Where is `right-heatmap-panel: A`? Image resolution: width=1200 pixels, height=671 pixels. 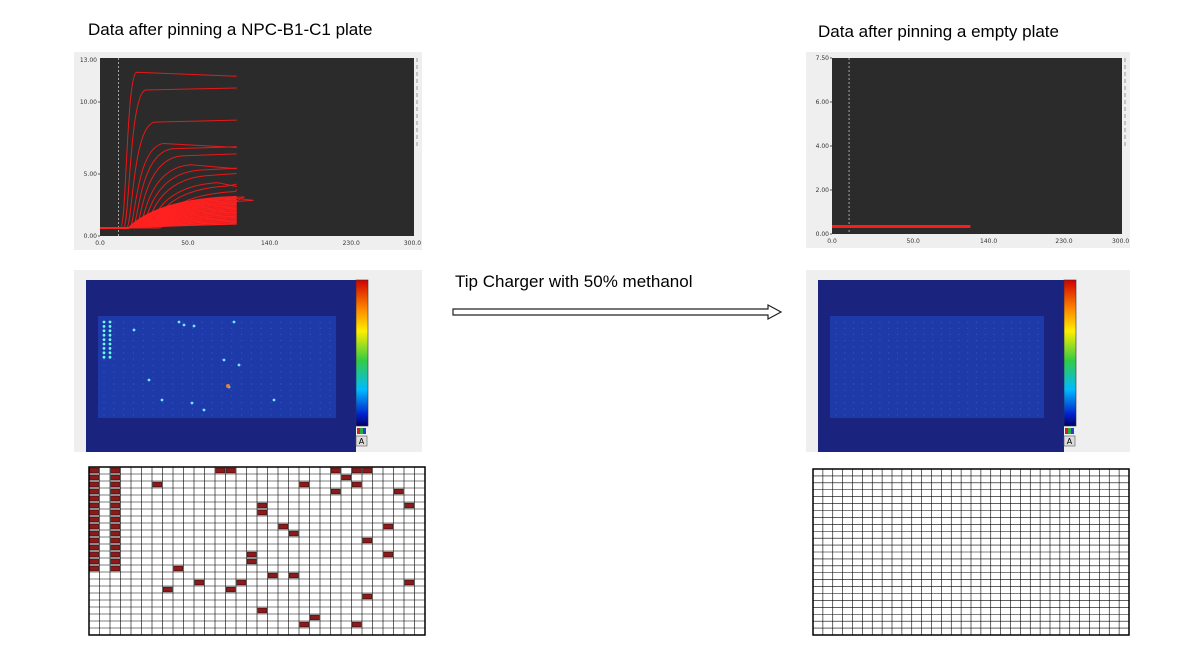
right-heatmap-panel: A is located at coordinates (968, 361).